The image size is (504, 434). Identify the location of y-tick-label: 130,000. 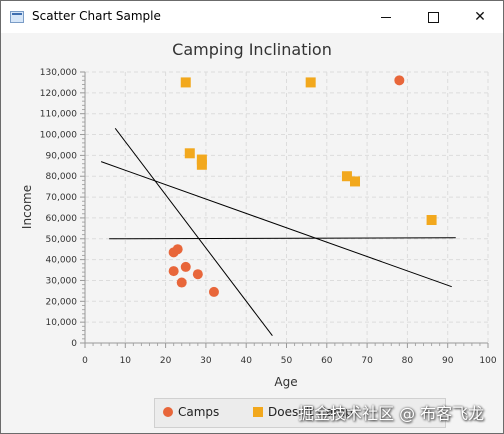
(58, 73).